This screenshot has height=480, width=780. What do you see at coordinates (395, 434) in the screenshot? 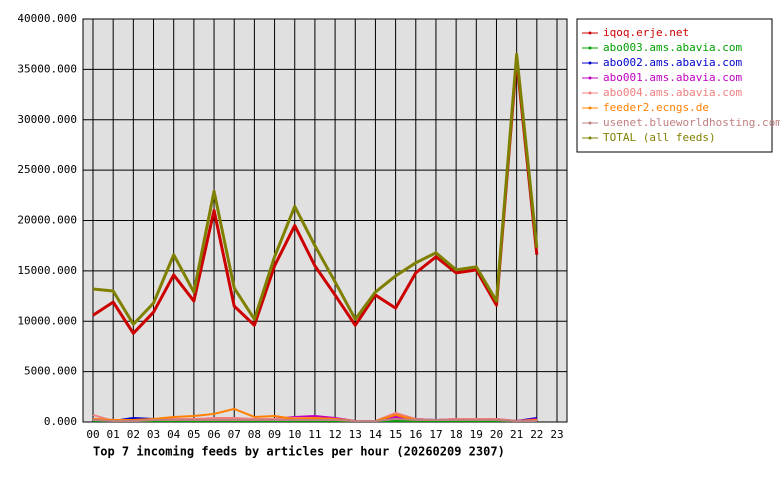
I see `x-tick-label: 15` at bounding box center [395, 434].